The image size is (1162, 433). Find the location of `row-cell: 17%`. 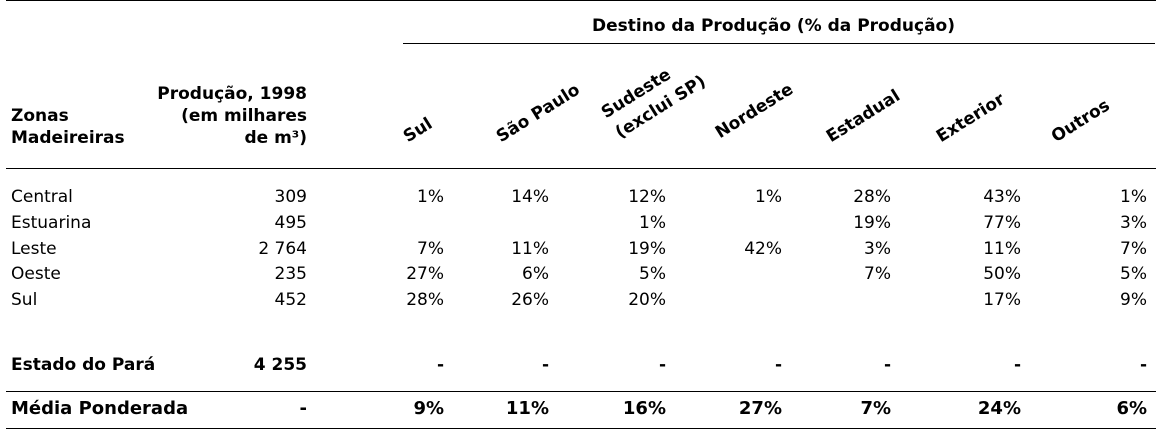

row-cell: 17% is located at coordinates (1002, 300).